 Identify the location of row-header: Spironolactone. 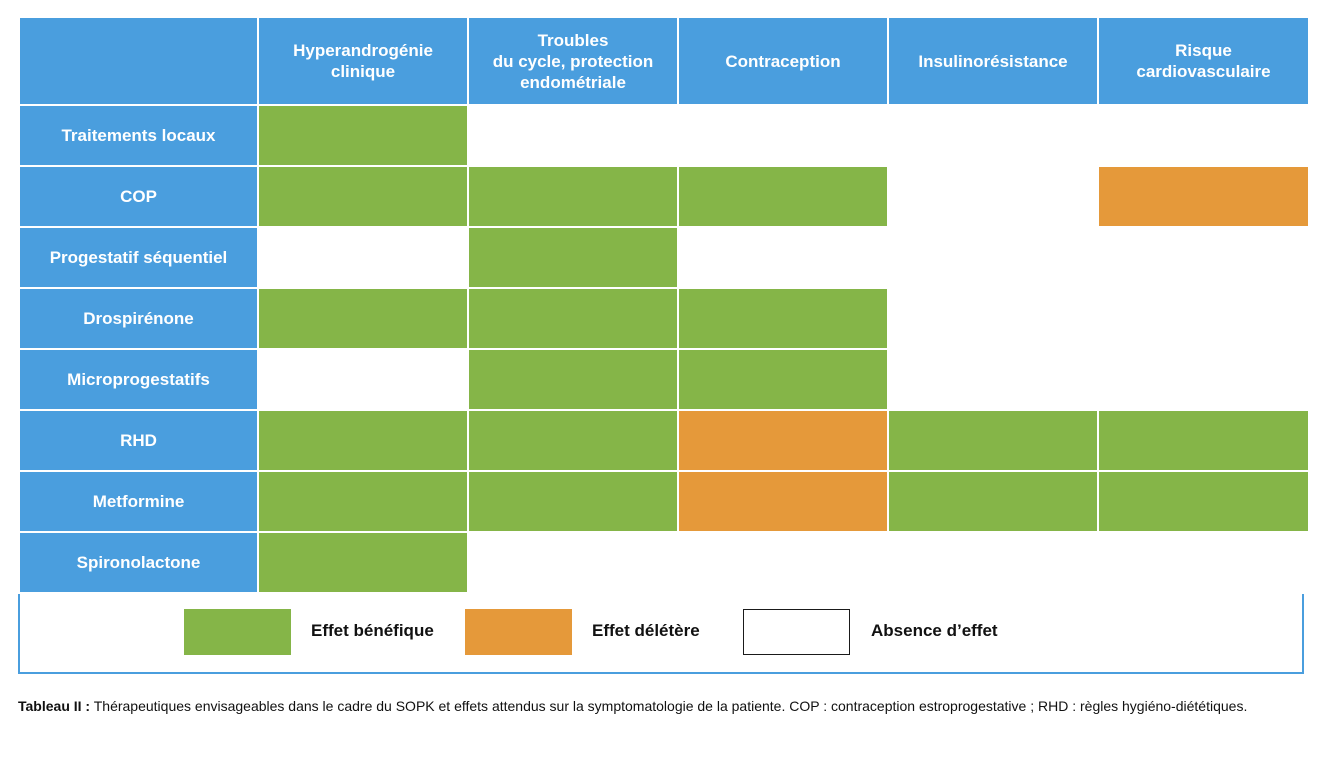
(138, 562).